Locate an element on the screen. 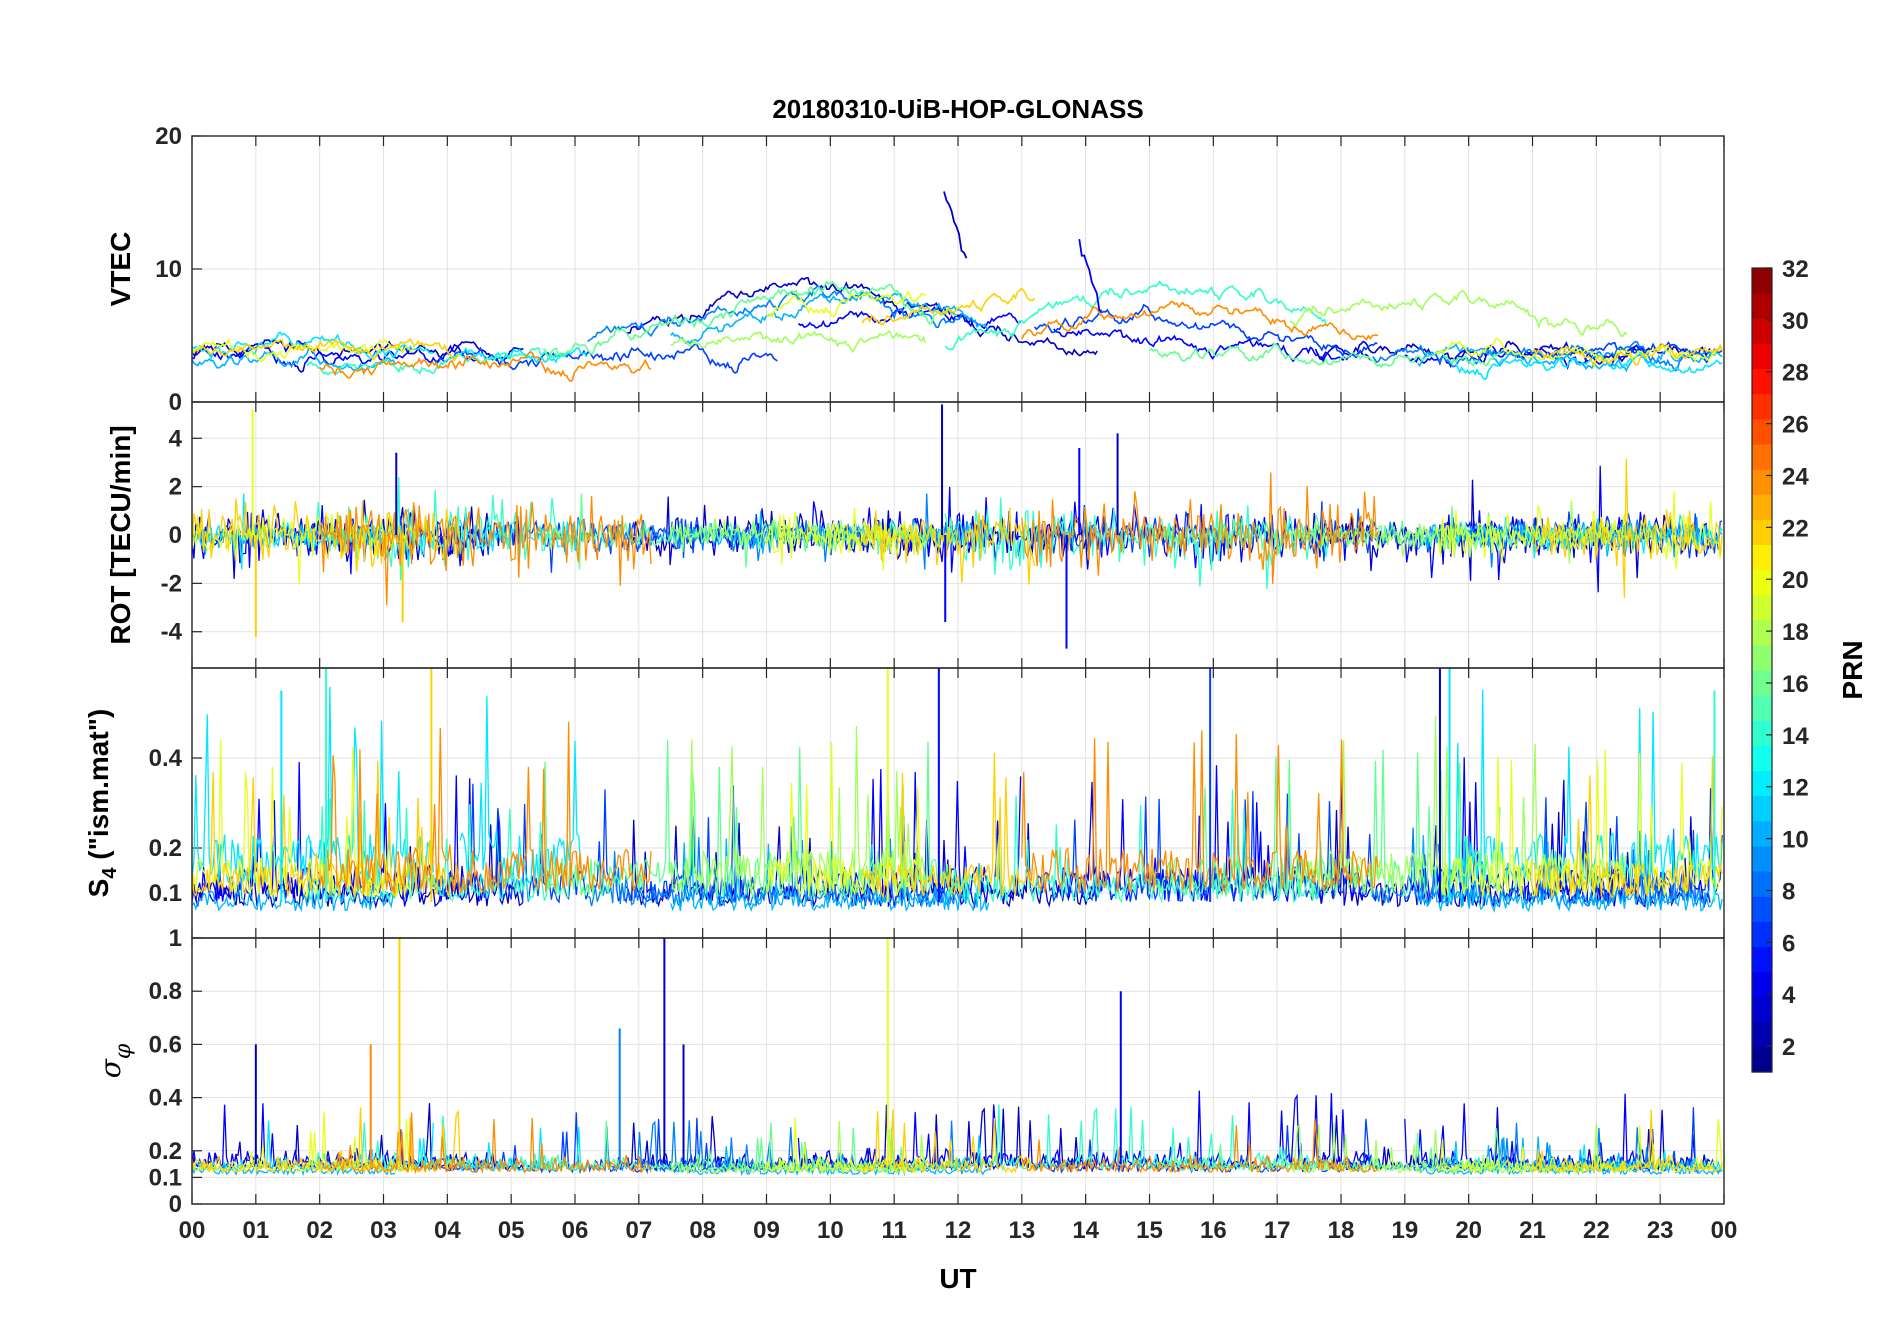 The width and height of the screenshot is (1902, 1330). y-tick-label-vtec: 0 is located at coordinates (175, 402).